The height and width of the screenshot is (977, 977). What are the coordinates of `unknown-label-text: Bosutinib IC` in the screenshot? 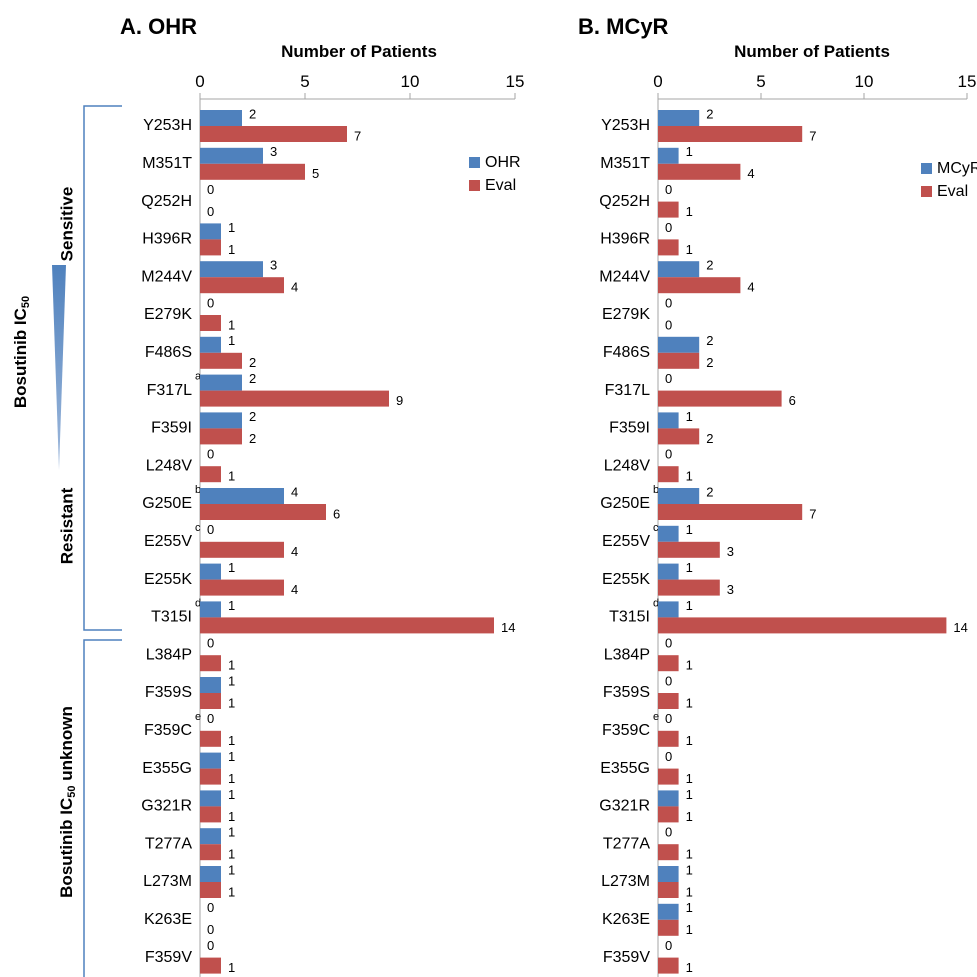 It's located at (66, 848).